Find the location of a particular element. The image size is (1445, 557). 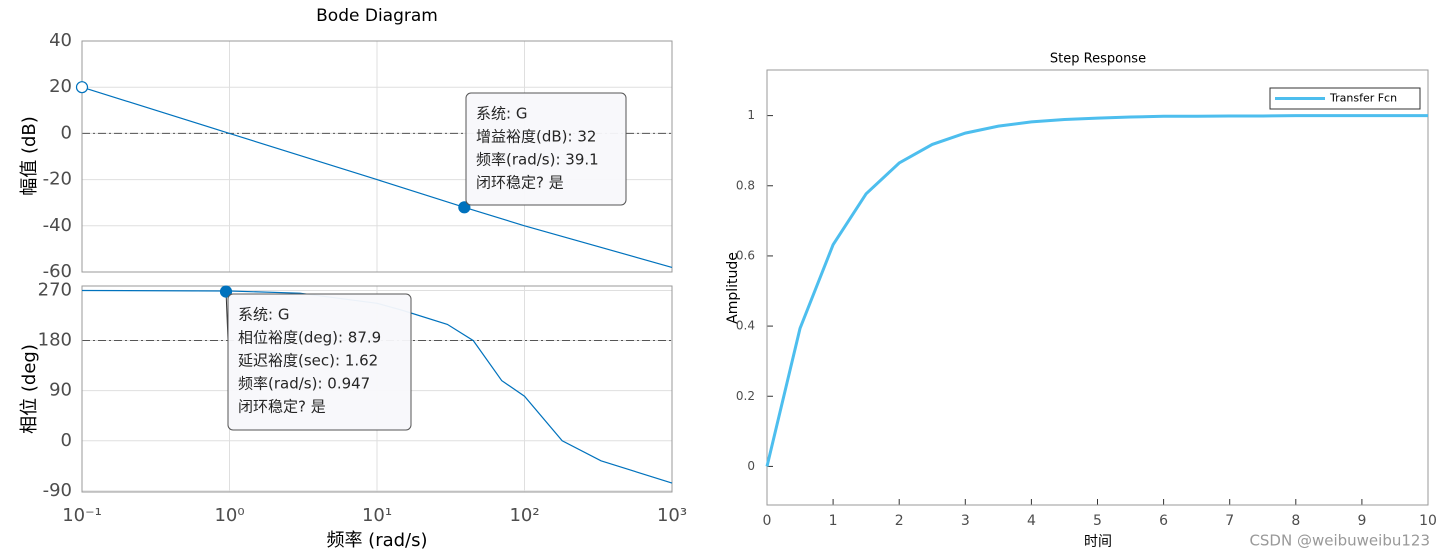

y-axis-label: Amplitude is located at coordinates (733, 288).